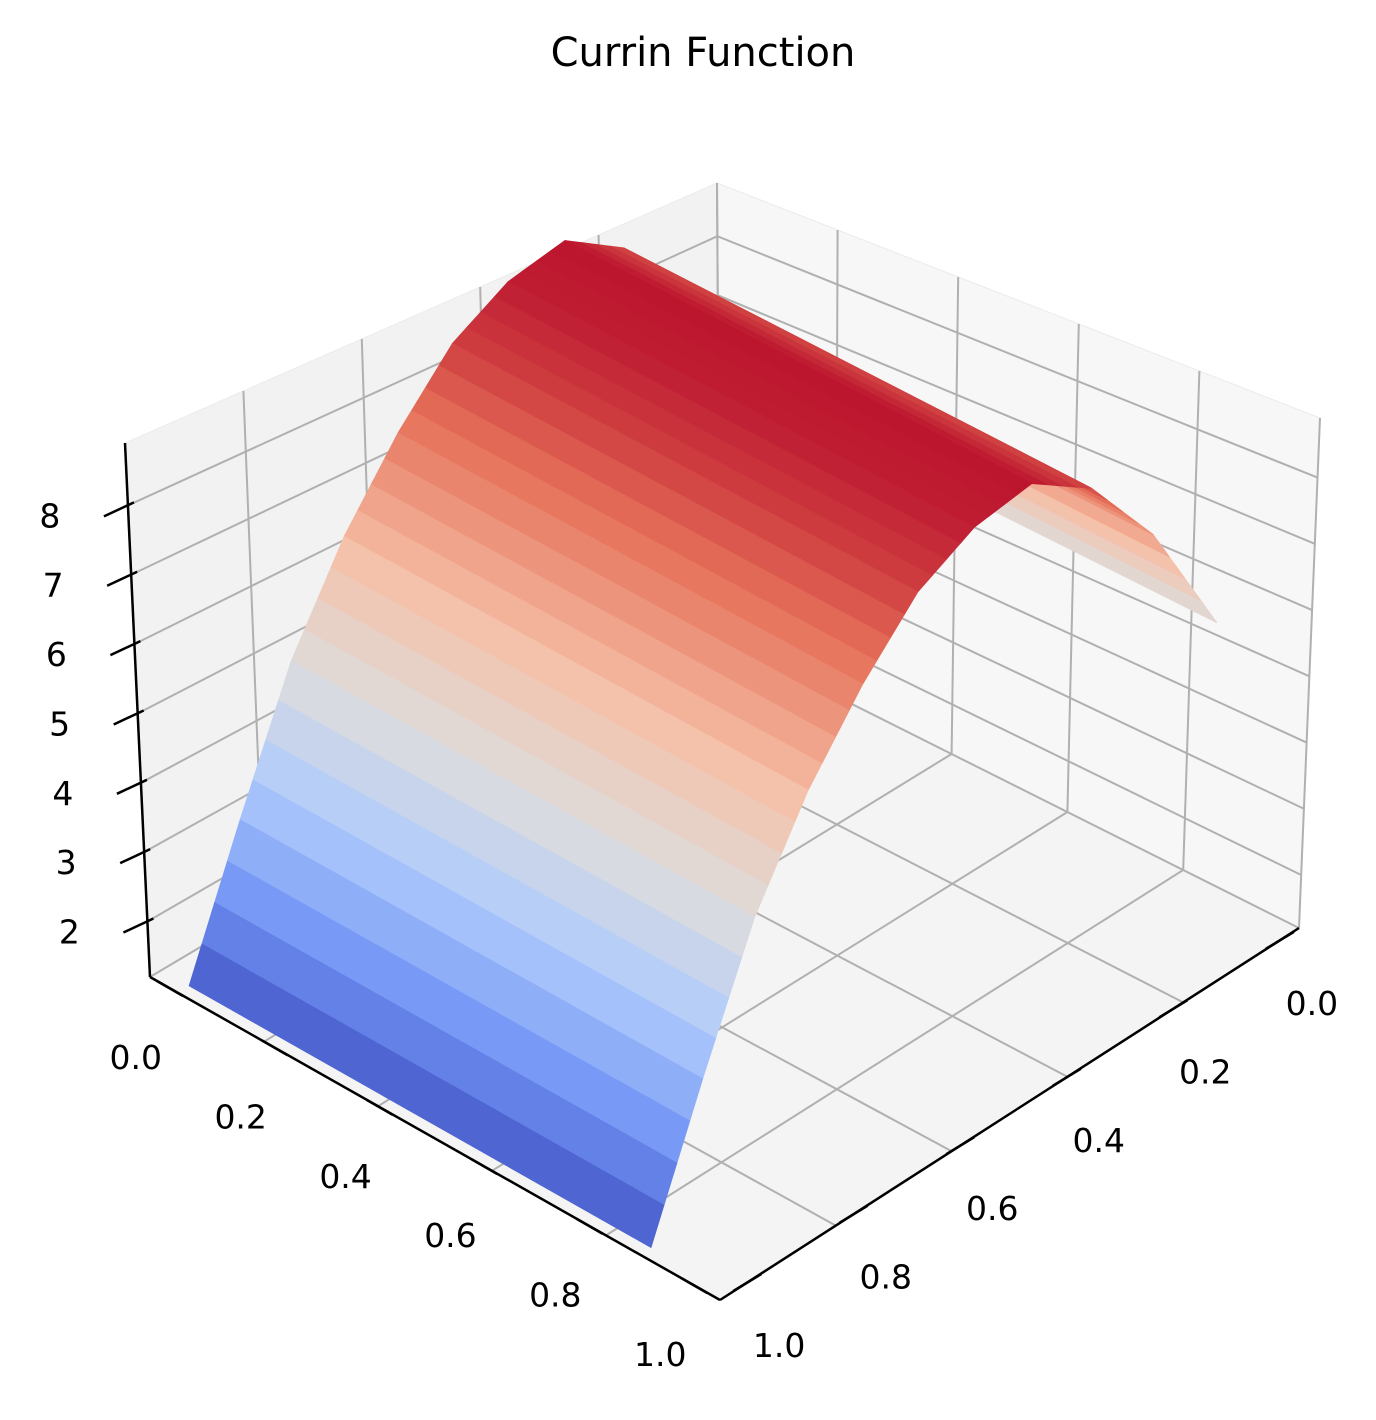 The height and width of the screenshot is (1420, 1376). I want to click on z-tick-label: 6, so click(56, 654).